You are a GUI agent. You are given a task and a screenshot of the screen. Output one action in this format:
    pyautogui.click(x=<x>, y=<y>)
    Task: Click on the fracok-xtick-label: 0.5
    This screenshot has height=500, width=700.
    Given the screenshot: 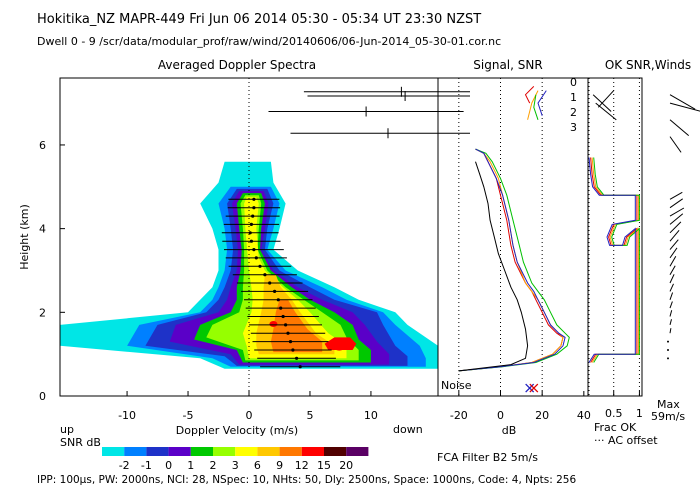 What is the action you would take?
    pyautogui.click(x=614, y=413)
    